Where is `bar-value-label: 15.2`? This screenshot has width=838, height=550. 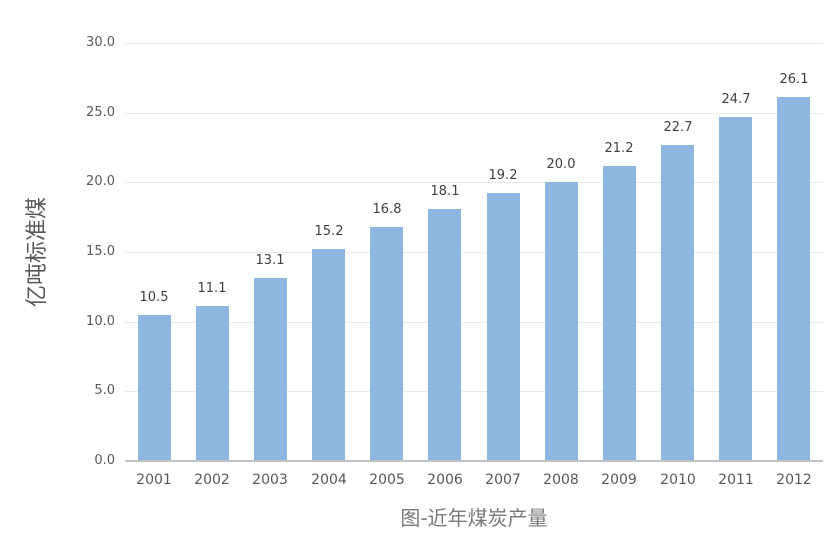 bar-value-label: 15.2 is located at coordinates (329, 231).